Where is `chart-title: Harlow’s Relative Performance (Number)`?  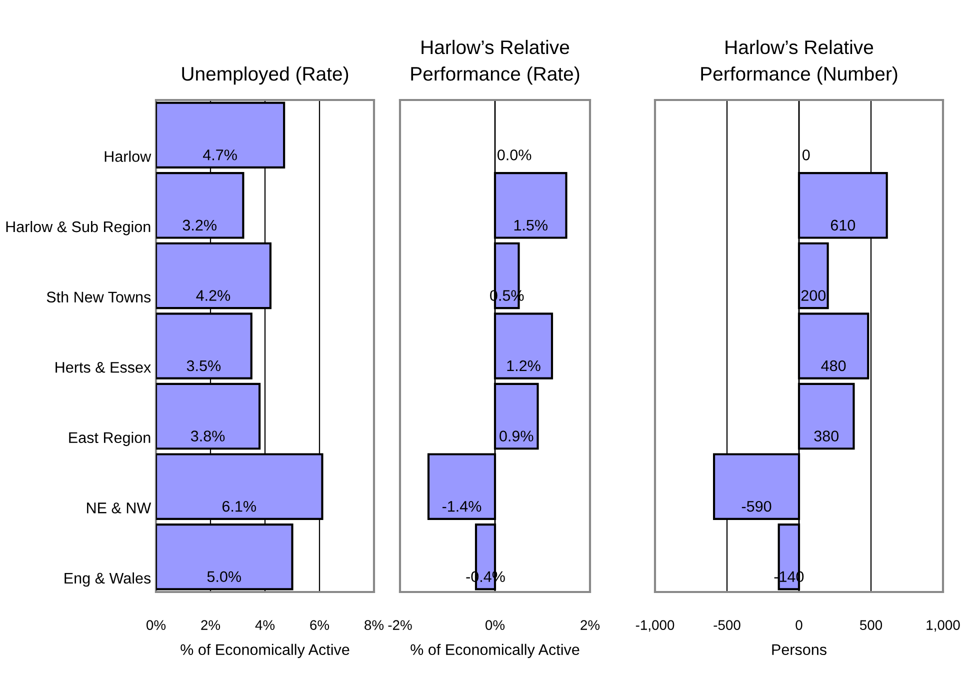
chart-title: Harlow’s Relative Performance (Number) is located at coordinates (799, 62).